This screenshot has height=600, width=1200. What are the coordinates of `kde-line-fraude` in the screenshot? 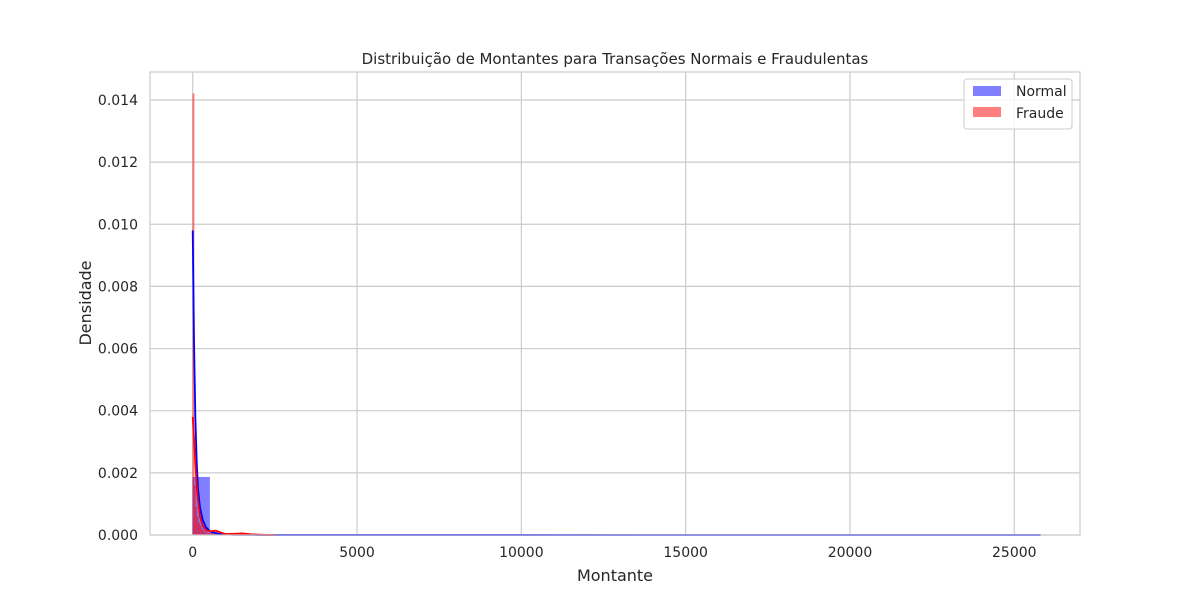 It's located at (233, 476).